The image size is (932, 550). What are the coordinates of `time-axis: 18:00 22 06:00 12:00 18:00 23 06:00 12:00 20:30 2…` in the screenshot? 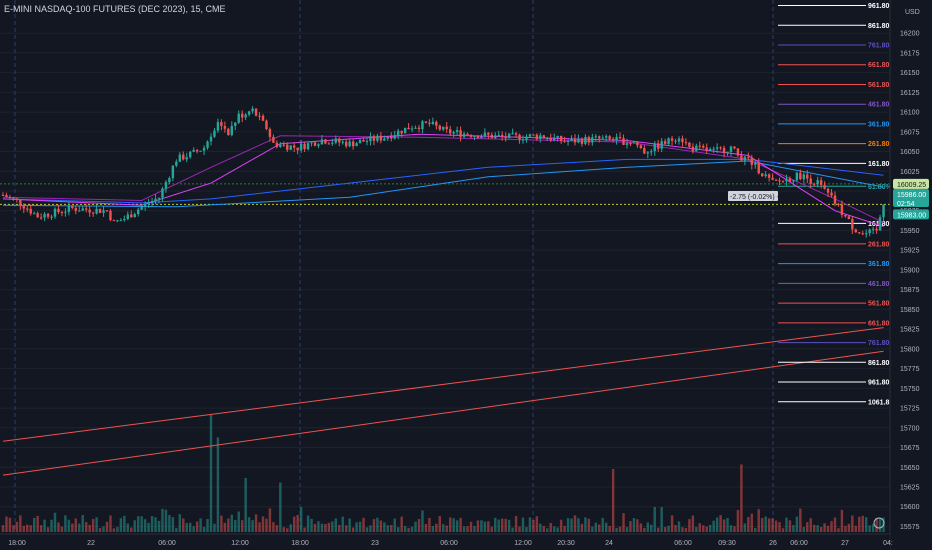 It's located at (446, 541).